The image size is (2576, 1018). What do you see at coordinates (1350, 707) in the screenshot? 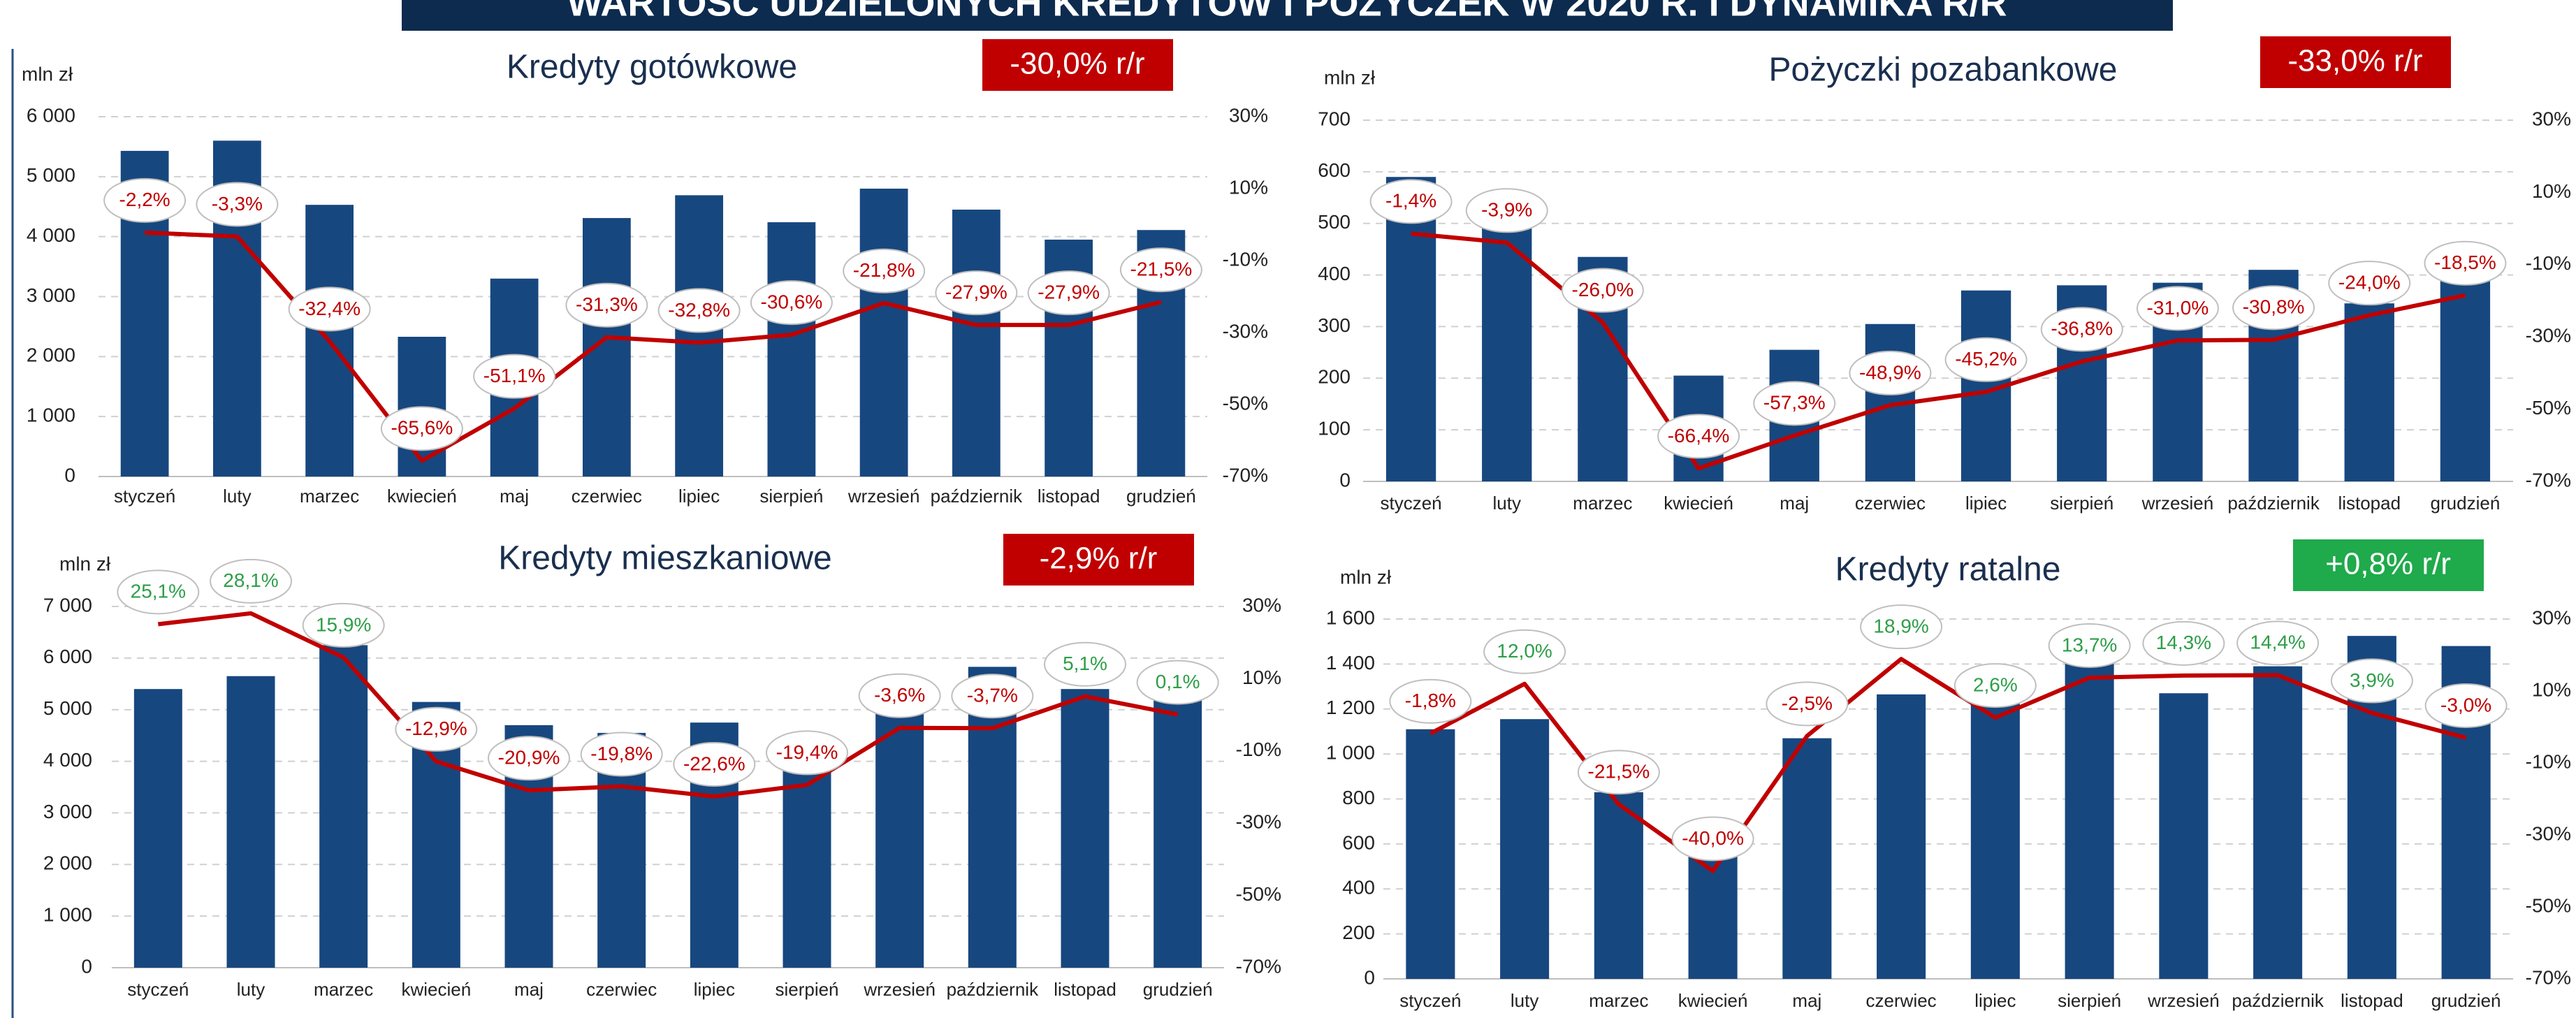
I see `y-tick-label: 1 200` at bounding box center [1350, 707].